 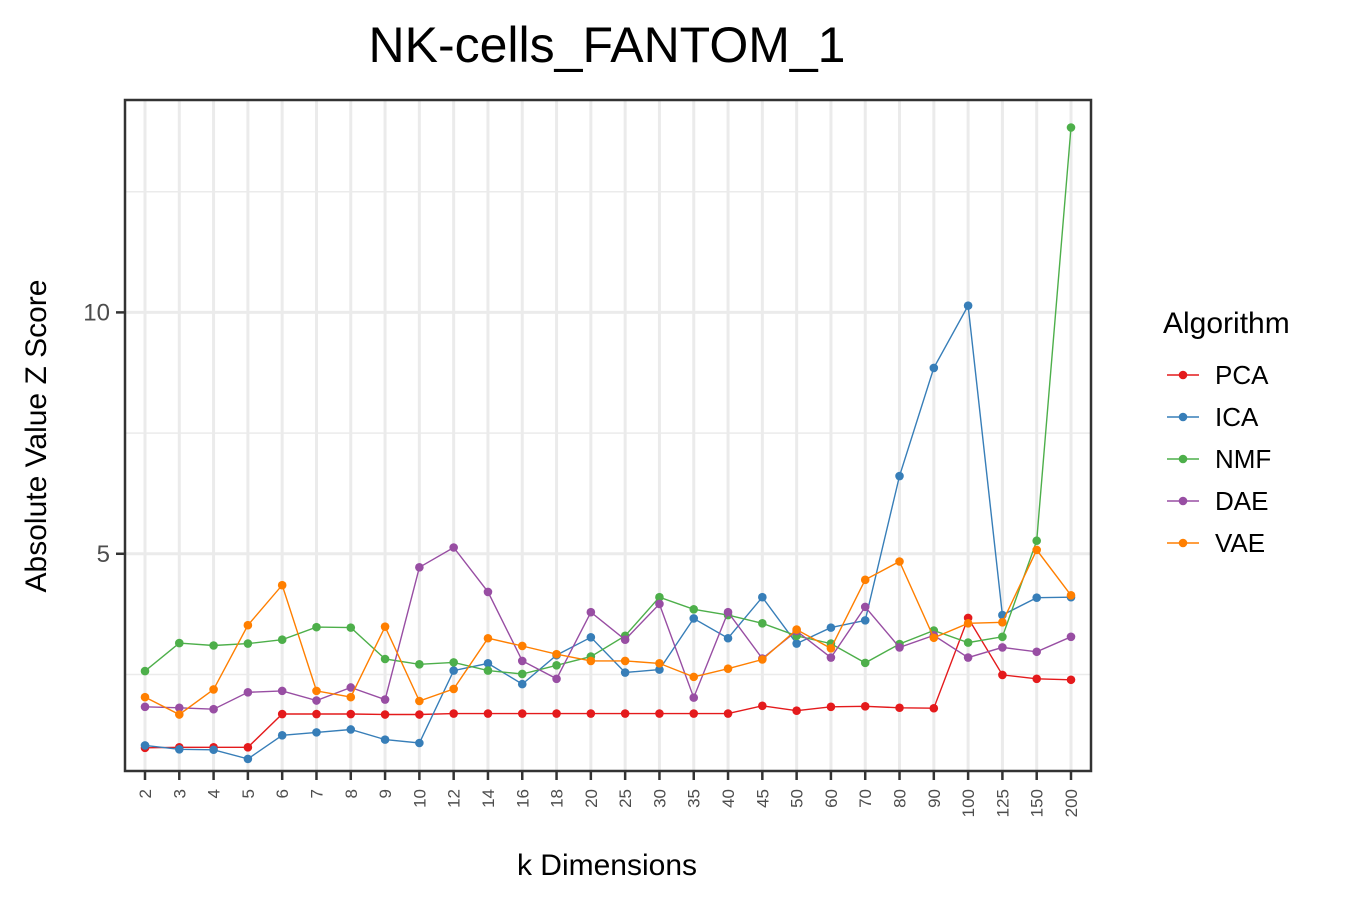 I want to click on x-tick-label: 5, so click(x=248, y=793).